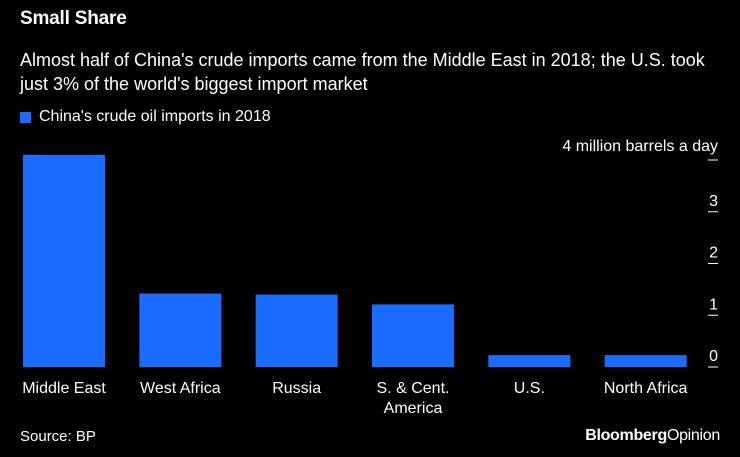 The image size is (740, 457). What do you see at coordinates (413, 335) in the screenshot?
I see `bar-s-cent-america` at bounding box center [413, 335].